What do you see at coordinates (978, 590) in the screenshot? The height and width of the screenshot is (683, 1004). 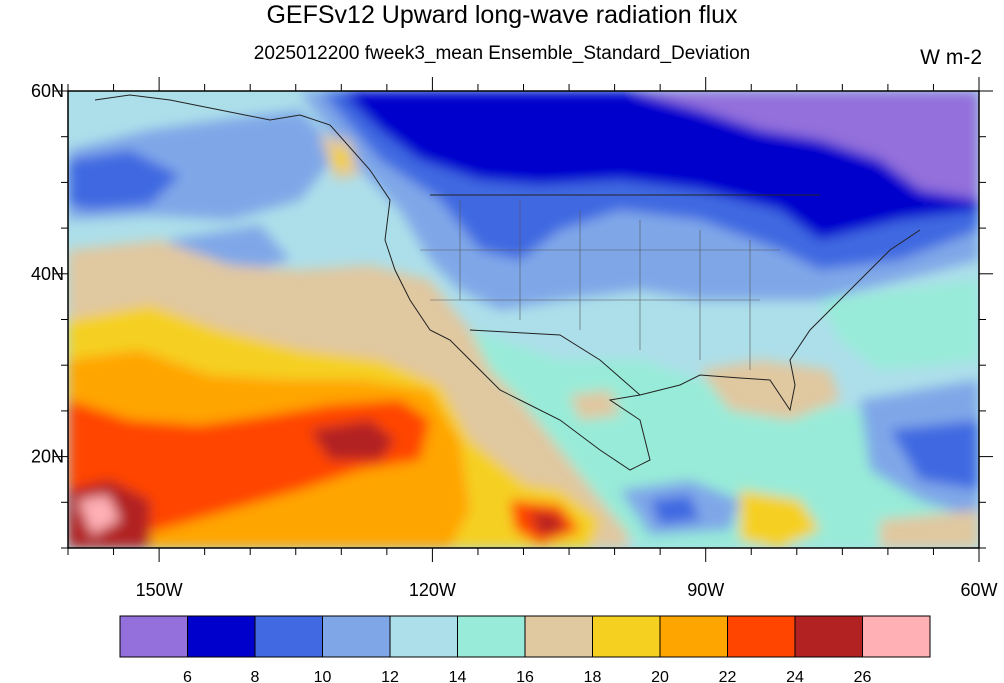 I see `lon-tick-label: 60W` at bounding box center [978, 590].